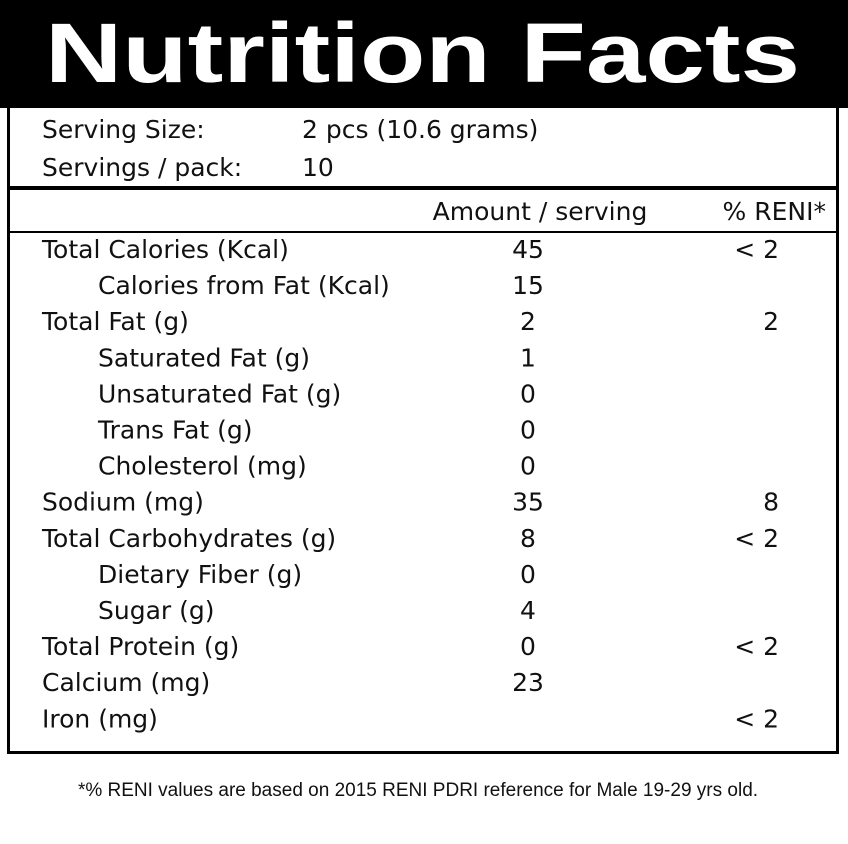 This screenshot has width=848, height=844. Describe the element at coordinates (115, 321) in the screenshot. I see `row-label: Total Fat (g)` at that location.